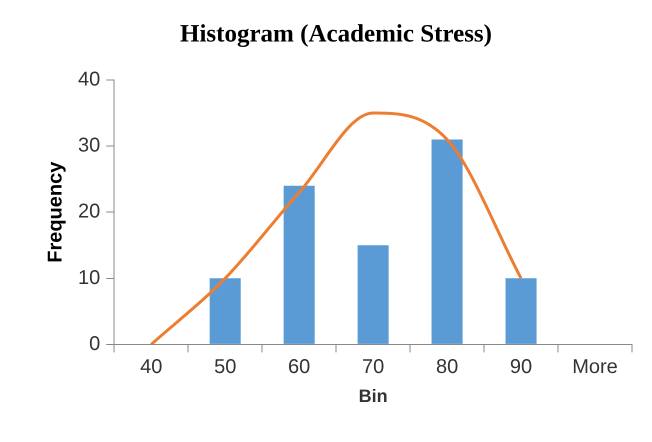 Image resolution: width=652 pixels, height=442 pixels. Describe the element at coordinates (89, 145) in the screenshot. I see `y-tick-label: 30` at that location.